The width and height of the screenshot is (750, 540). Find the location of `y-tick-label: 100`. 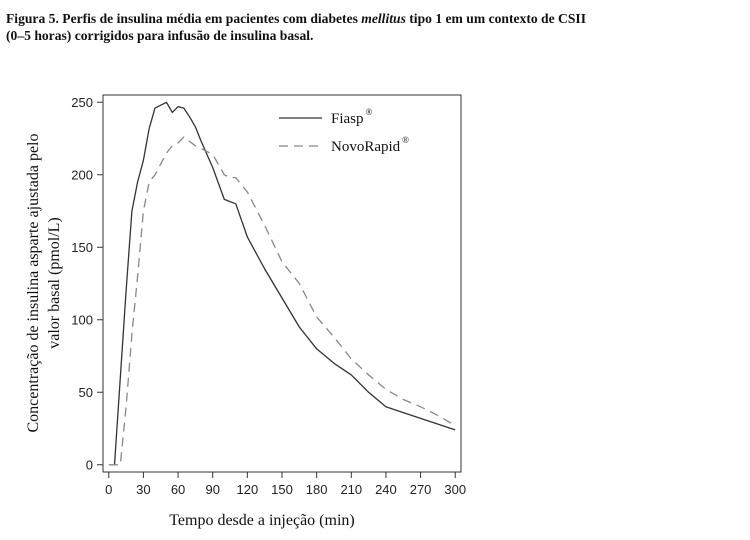

y-tick-label: 100 is located at coordinates (82, 319).